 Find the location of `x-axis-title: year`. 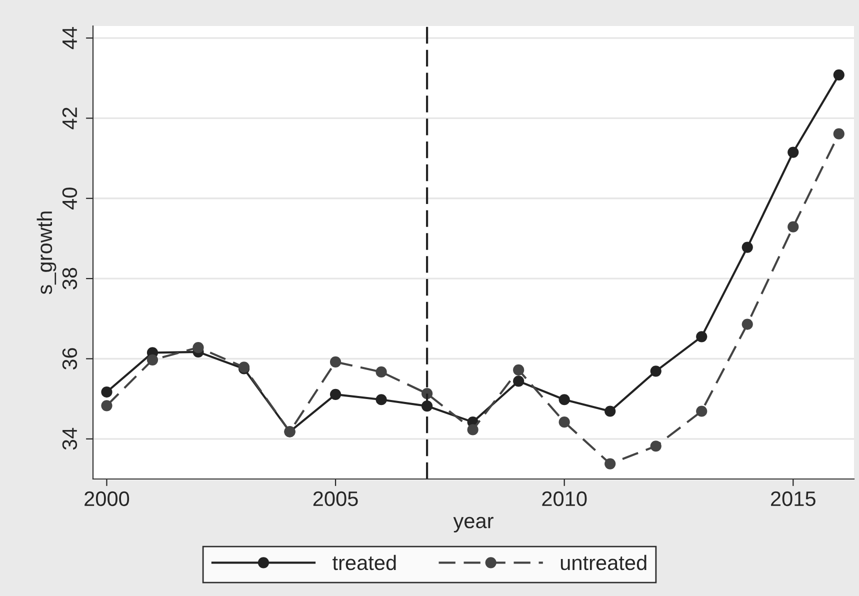

x-axis-title: year is located at coordinates (473, 524).